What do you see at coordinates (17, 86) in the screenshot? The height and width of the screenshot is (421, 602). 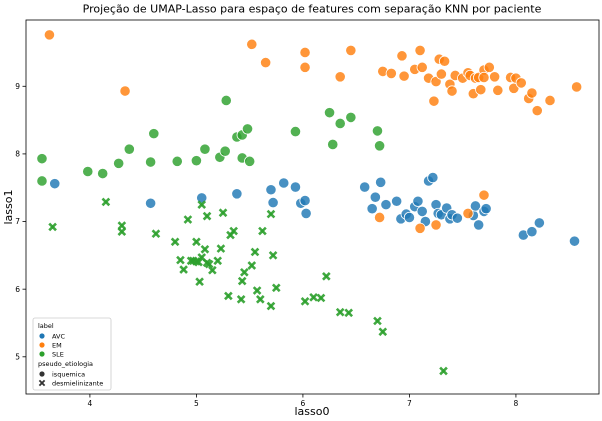 I see `y-tick-label: 9` at bounding box center [17, 86].